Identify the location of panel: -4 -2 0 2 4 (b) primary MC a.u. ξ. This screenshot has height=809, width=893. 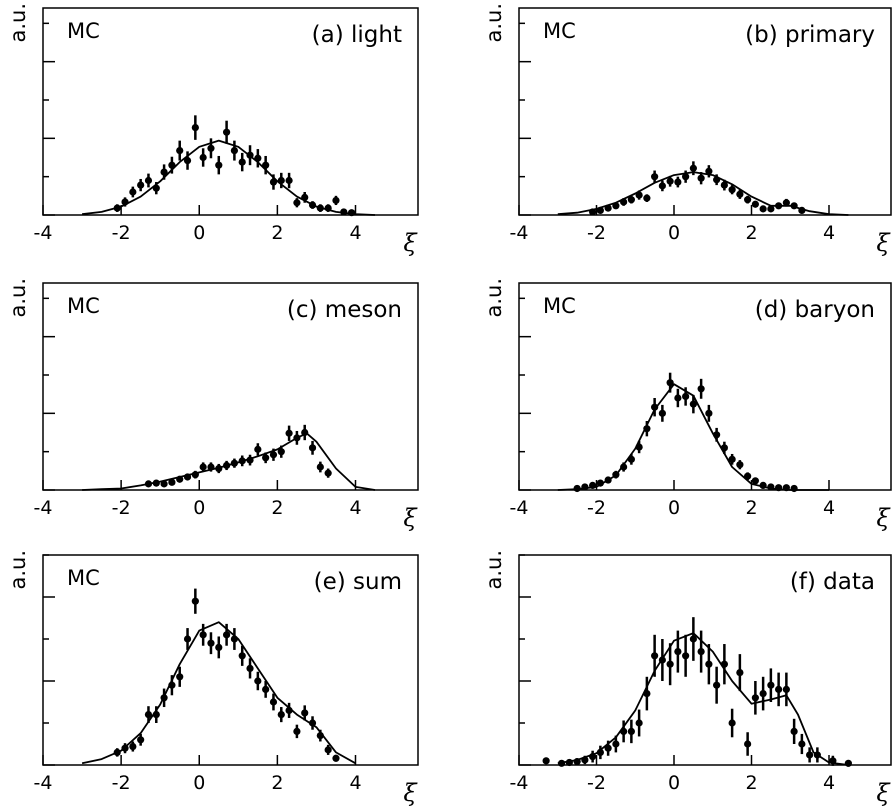
(687, 130).